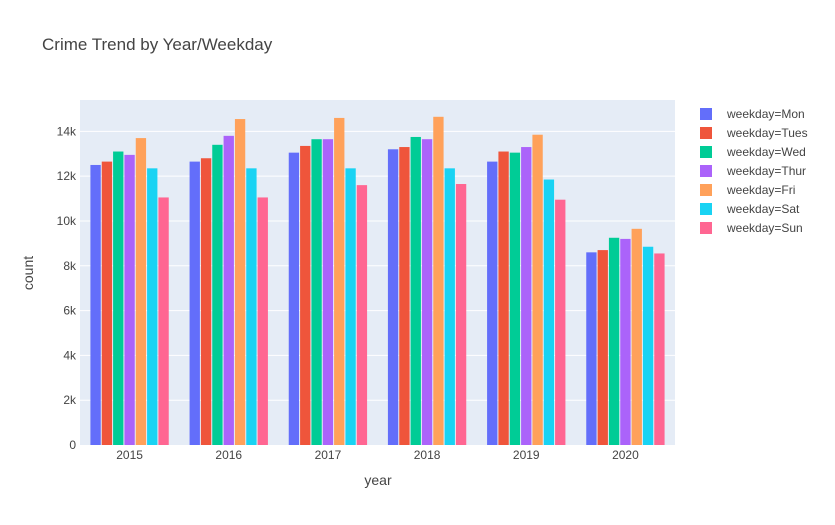 This screenshot has width=835, height=525. I want to click on legend-label: weekday=Tues, so click(767, 133).